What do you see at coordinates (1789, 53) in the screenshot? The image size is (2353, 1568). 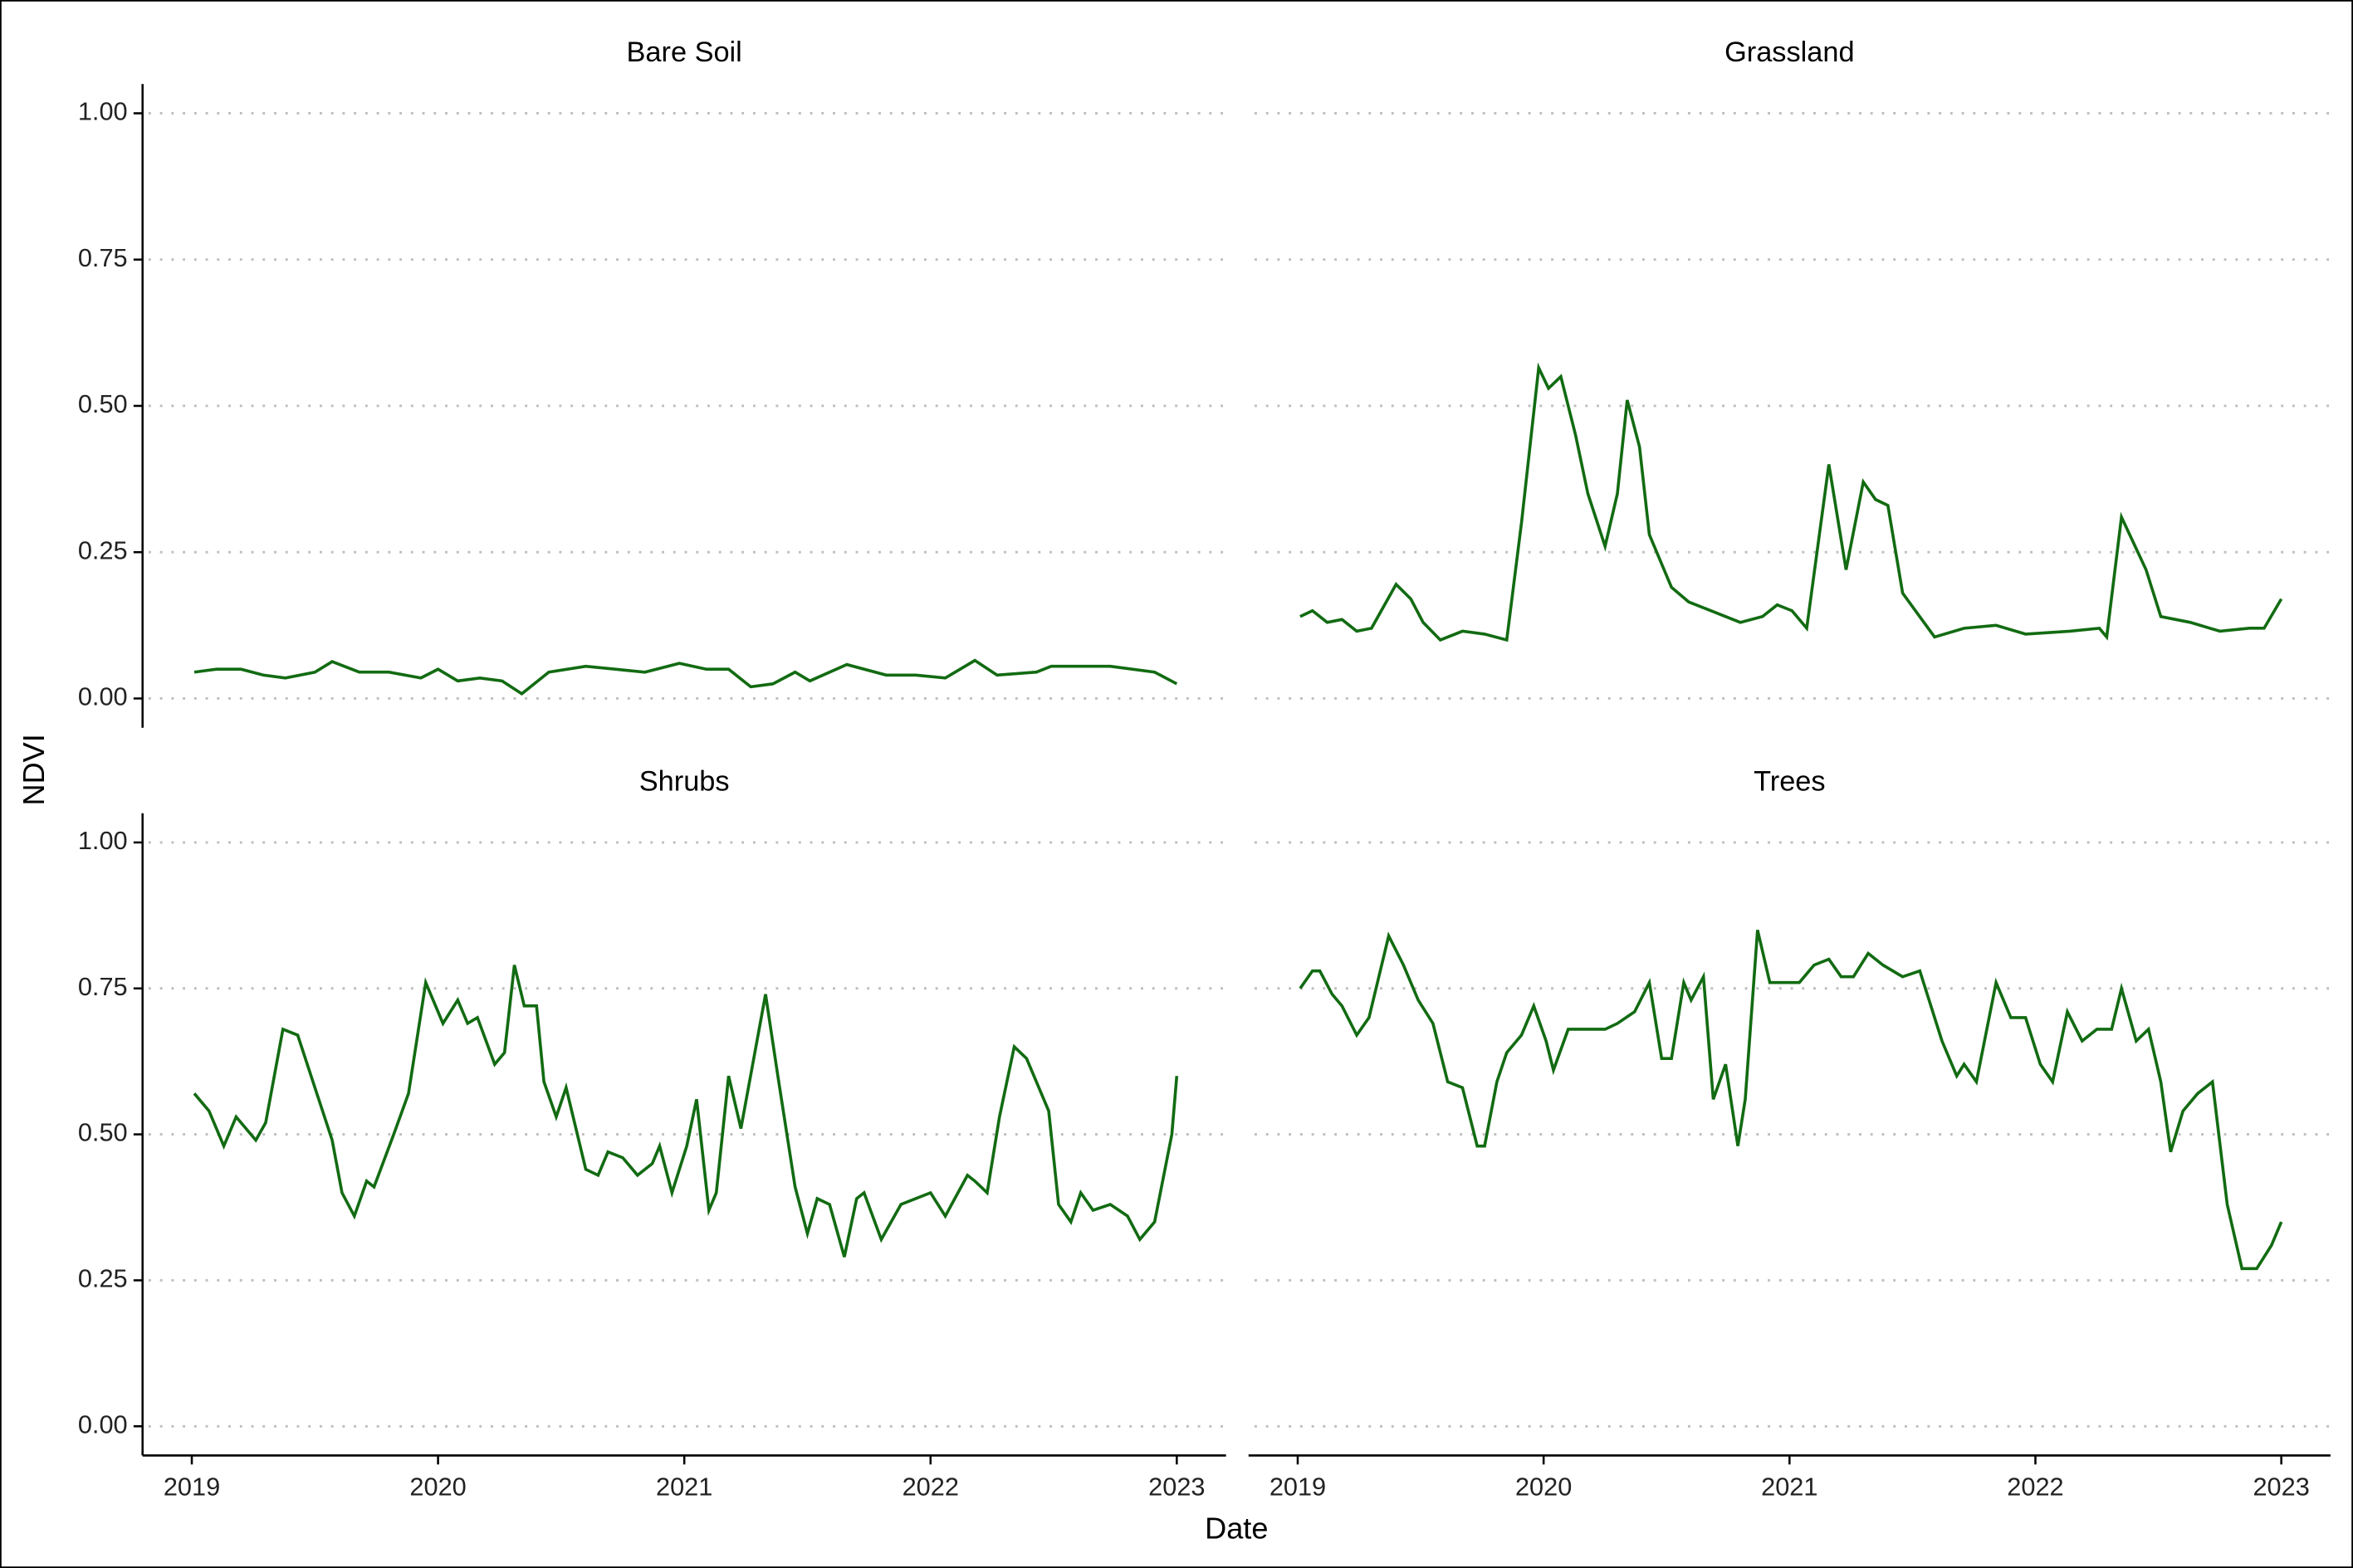 I see `panel-title: Grassland` at bounding box center [1789, 53].